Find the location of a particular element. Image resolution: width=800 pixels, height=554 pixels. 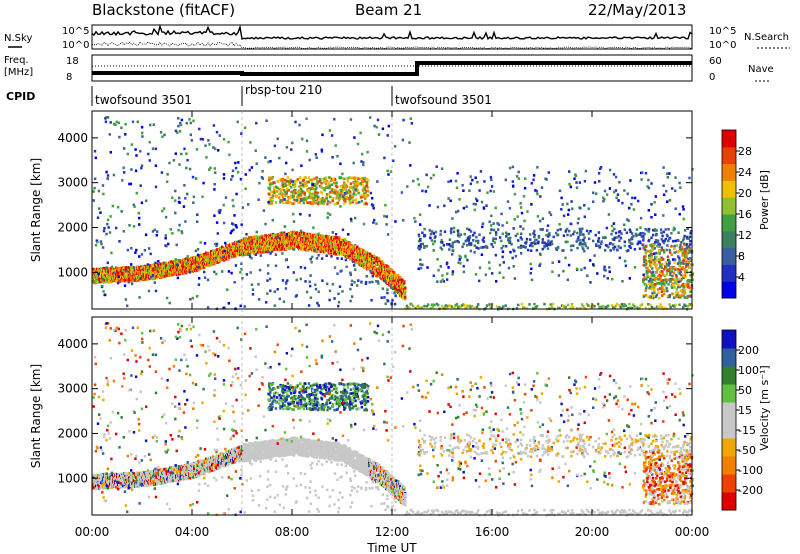

cpid-segment-label: twofsound 3501 is located at coordinates (143, 100).